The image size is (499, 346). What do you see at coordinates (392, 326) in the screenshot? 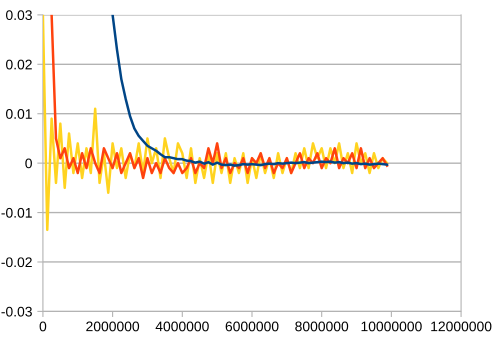
I see `x-tick-label: 10000000` at bounding box center [392, 326].